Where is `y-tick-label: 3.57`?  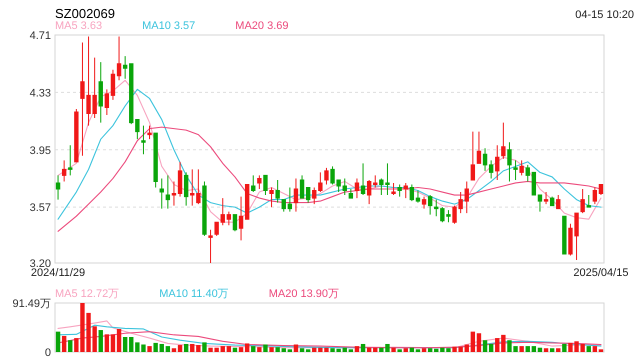
y-tick-label: 3.57 is located at coordinates (40, 208).